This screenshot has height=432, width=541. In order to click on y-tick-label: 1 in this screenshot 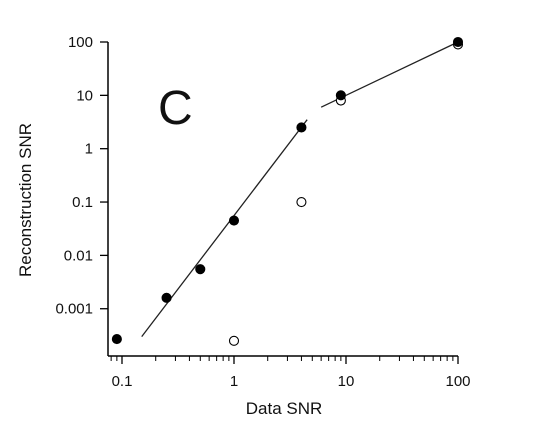, I will do `click(89, 149)`.